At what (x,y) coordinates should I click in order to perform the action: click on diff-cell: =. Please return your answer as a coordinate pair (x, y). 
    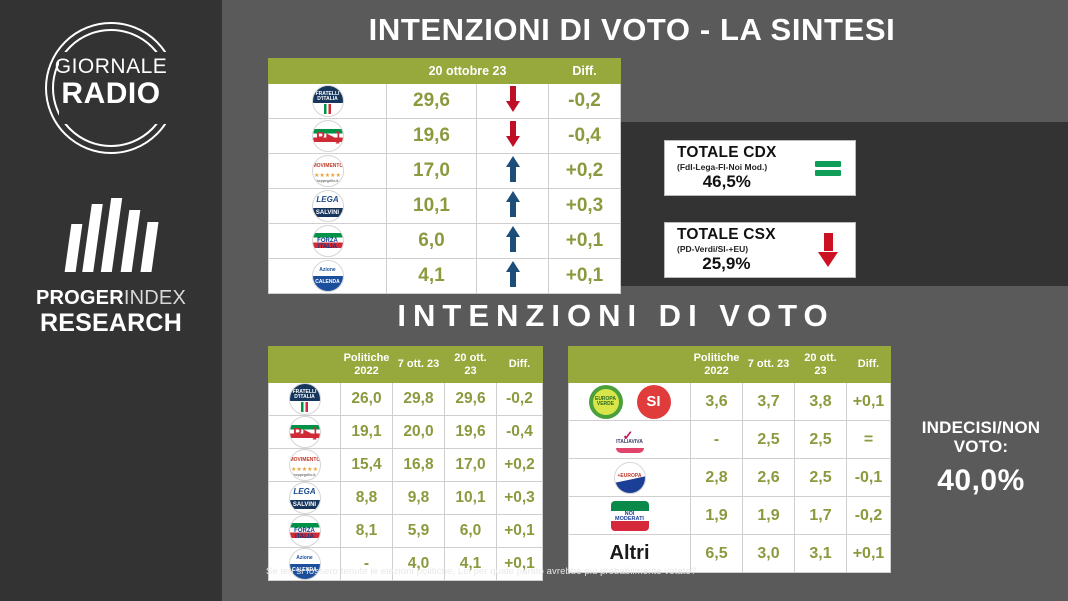
    Looking at the image, I should click on (868, 440).